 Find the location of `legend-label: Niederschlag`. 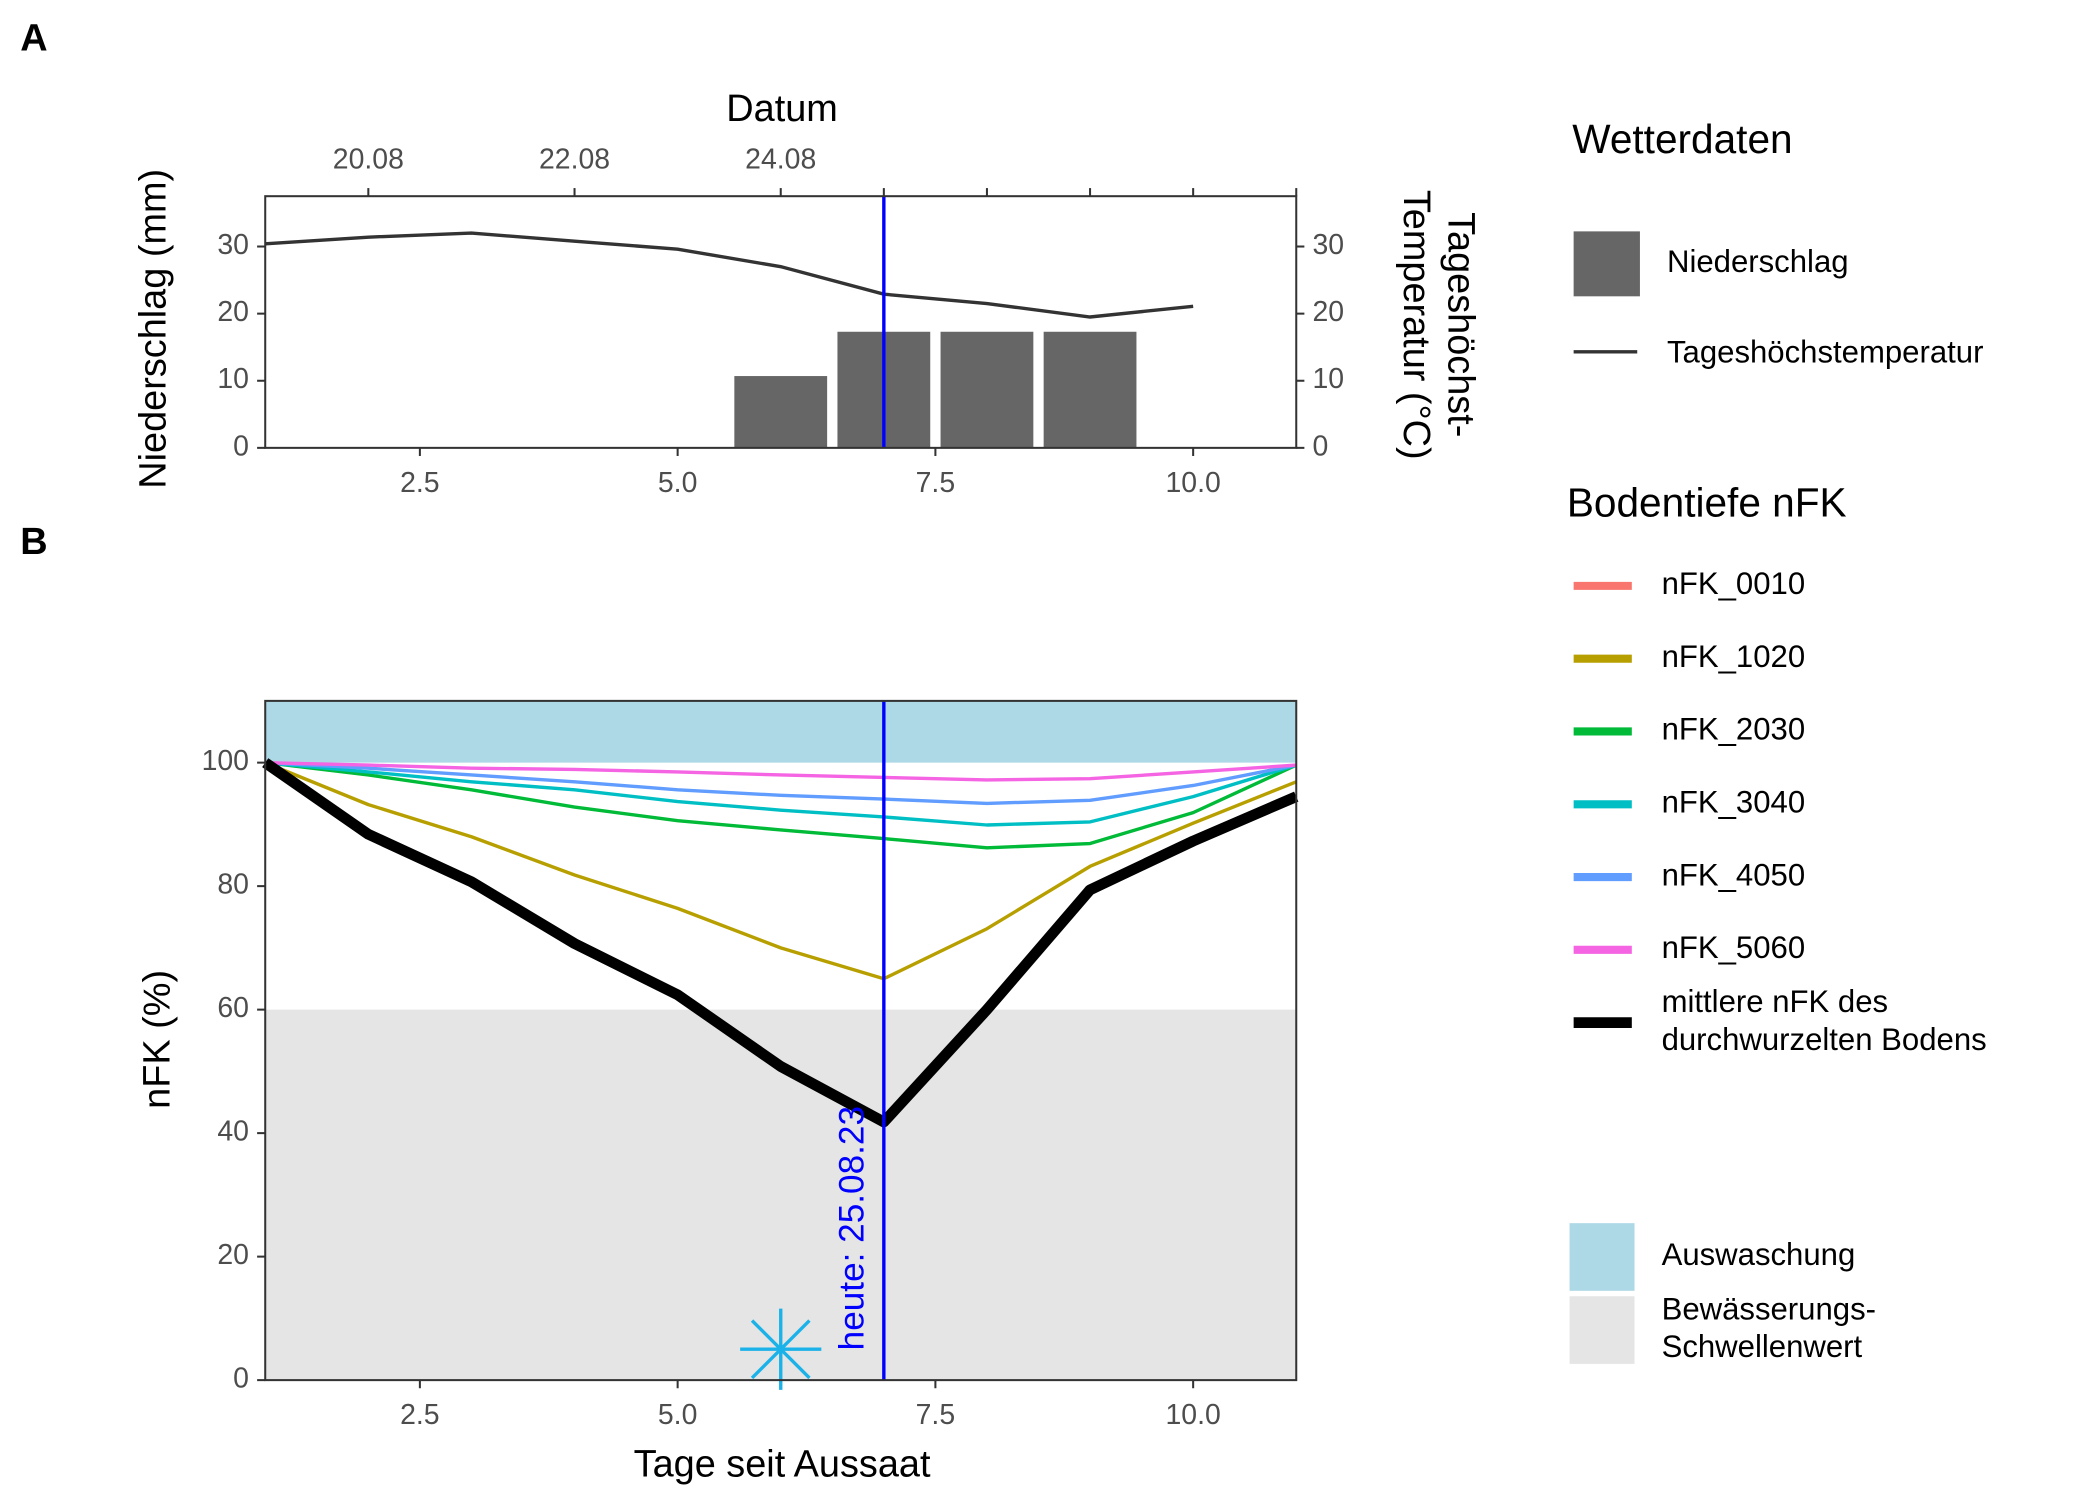

legend-label: Niederschlag is located at coordinates (1758, 261).